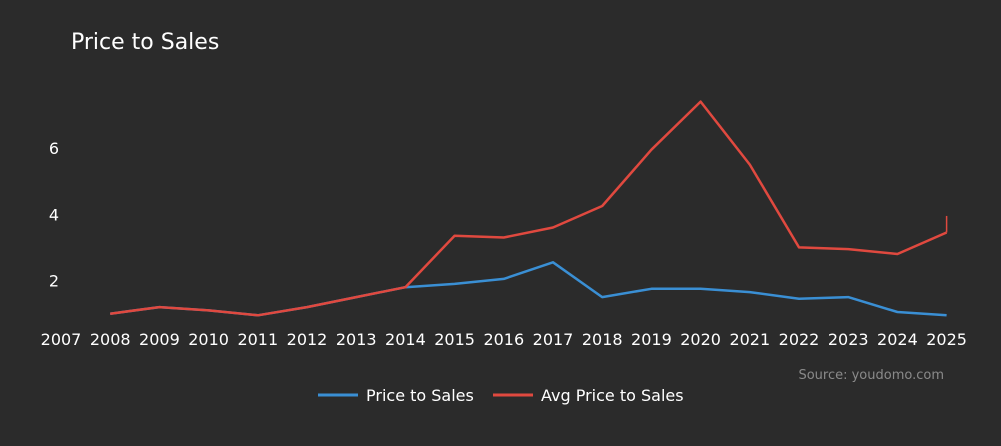  I want to click on y-tick-label: 4, so click(54, 214).